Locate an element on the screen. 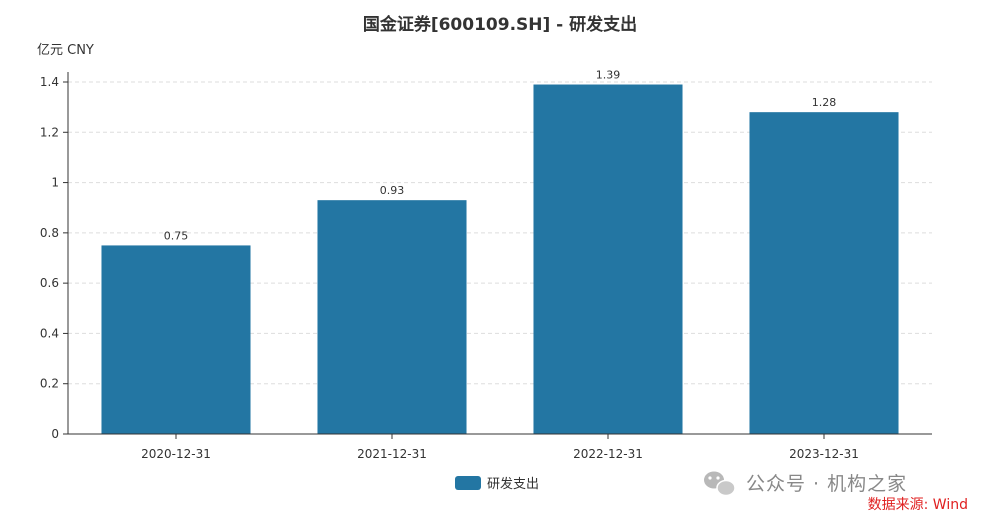 The image size is (1000, 522). y-tick-label: 0.2 is located at coordinates (49, 384).